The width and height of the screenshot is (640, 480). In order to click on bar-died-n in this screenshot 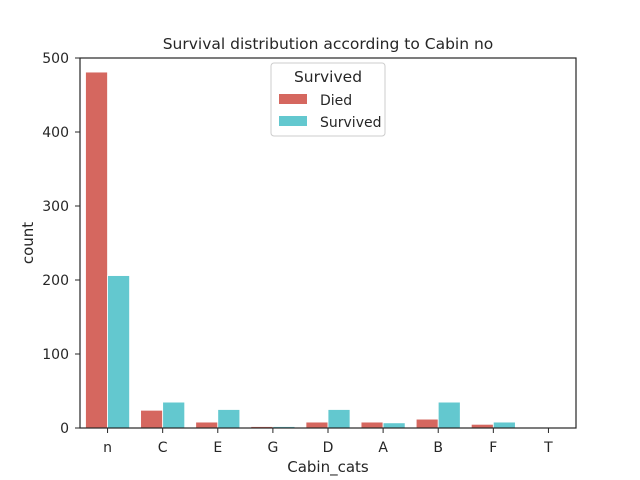, I will do `click(96, 250)`.